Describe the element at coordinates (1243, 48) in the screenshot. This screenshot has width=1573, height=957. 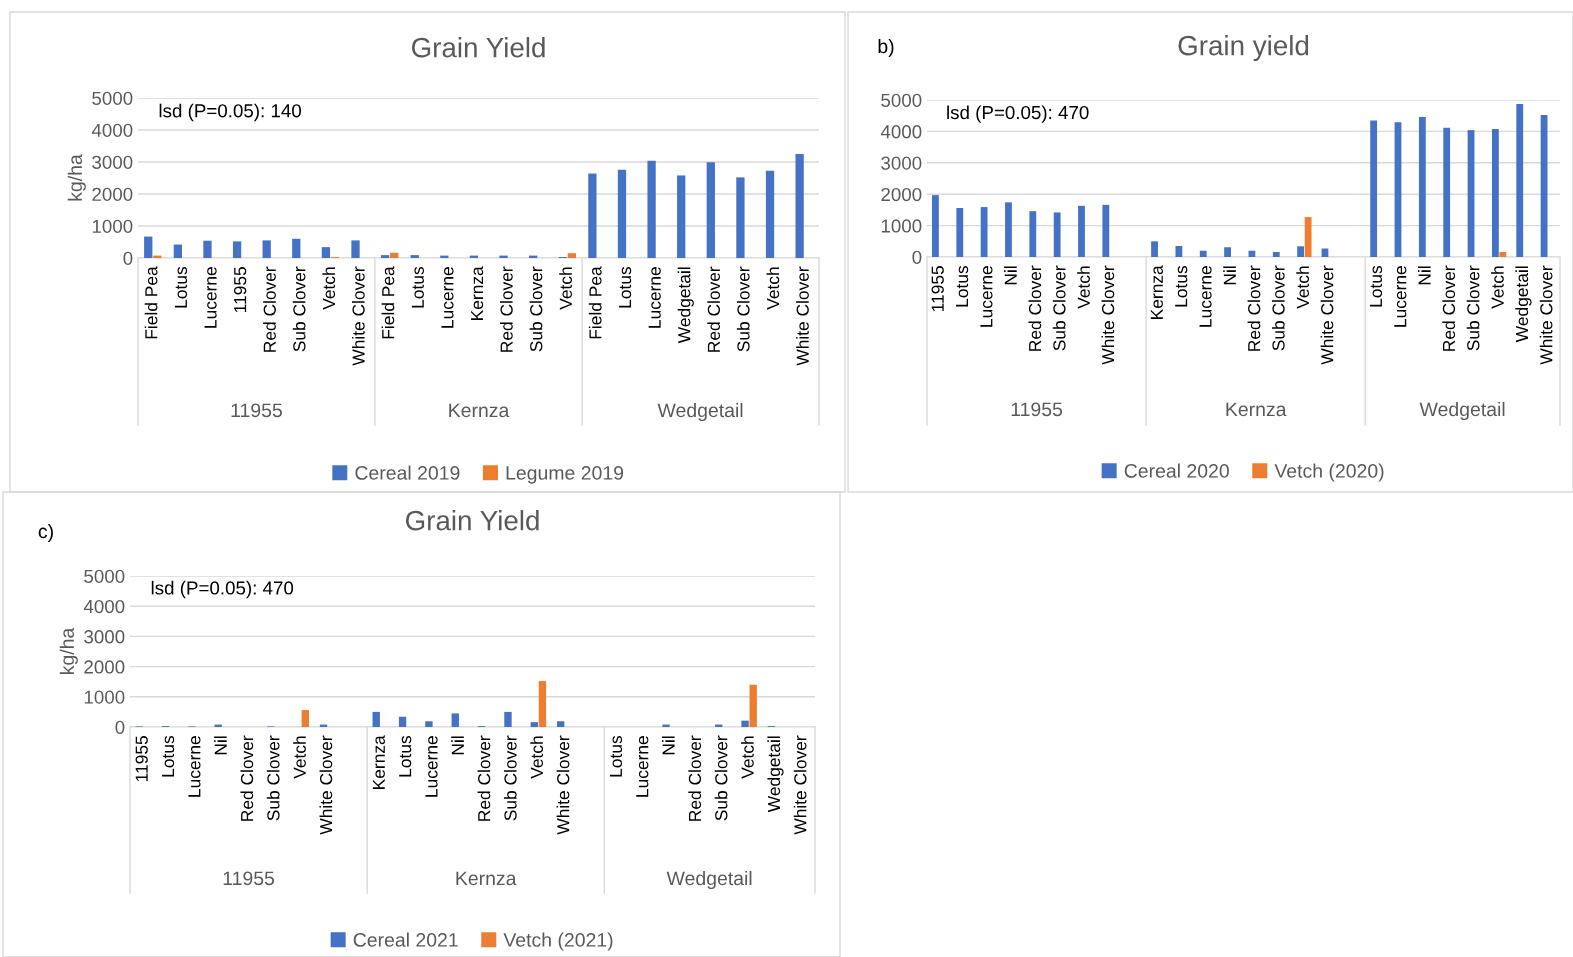
I see `chart-title: Grain yield` at that location.